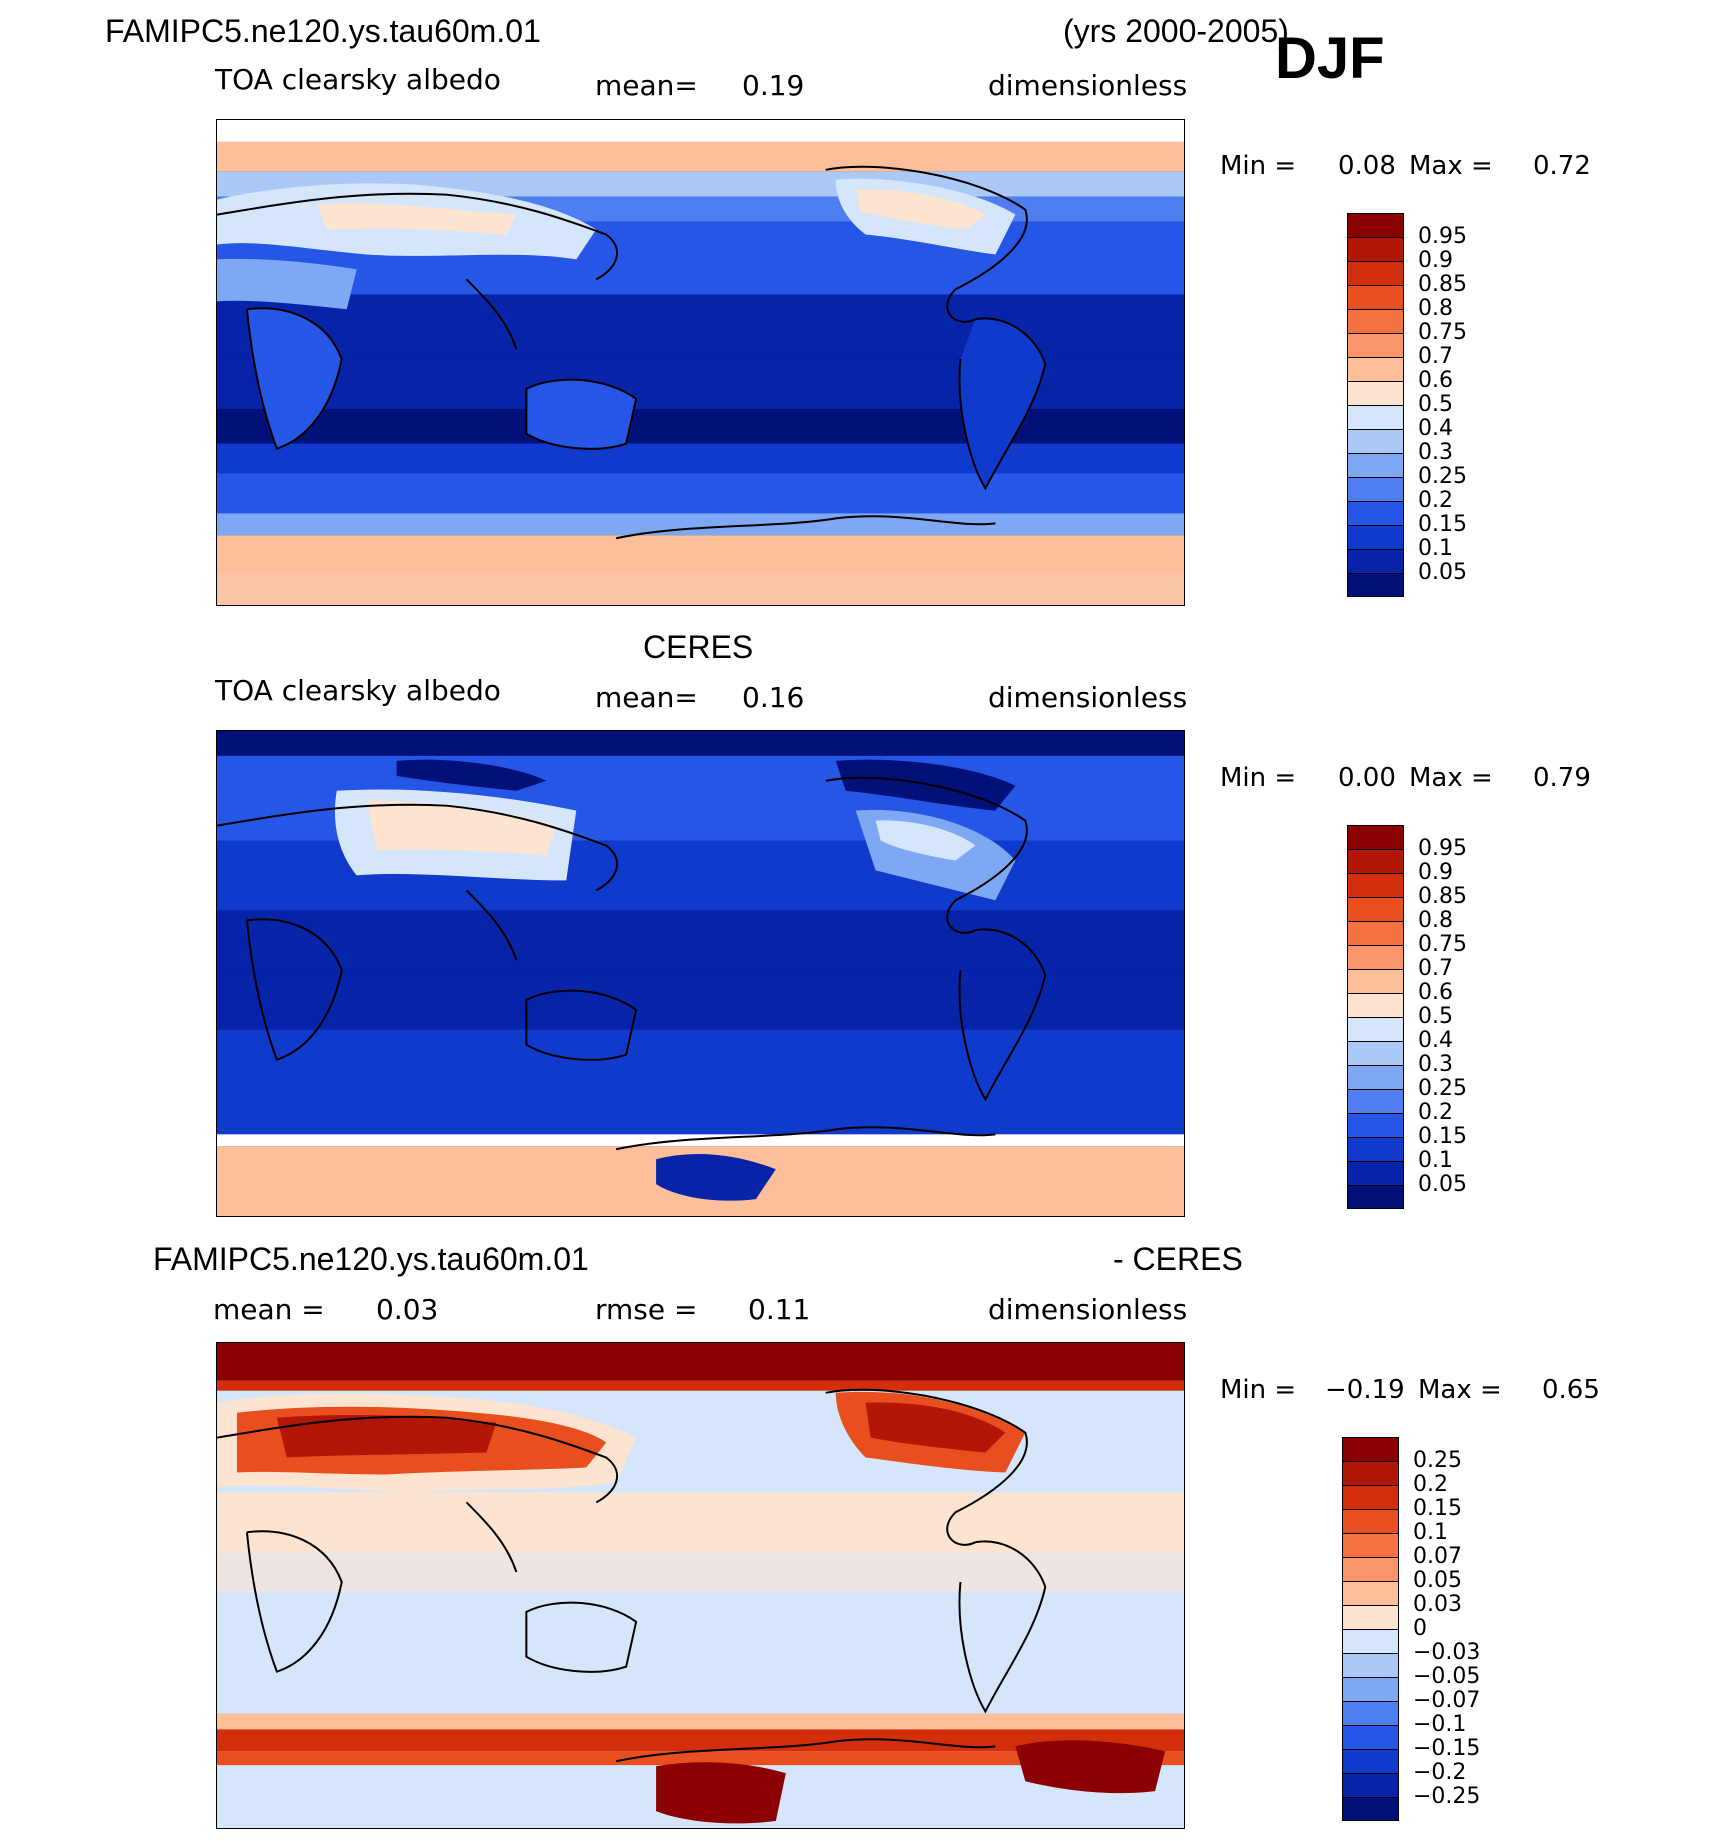 The width and height of the screenshot is (1710, 1841). What do you see at coordinates (407, 1309) in the screenshot?
I see `mean-value: 0.03` at bounding box center [407, 1309].